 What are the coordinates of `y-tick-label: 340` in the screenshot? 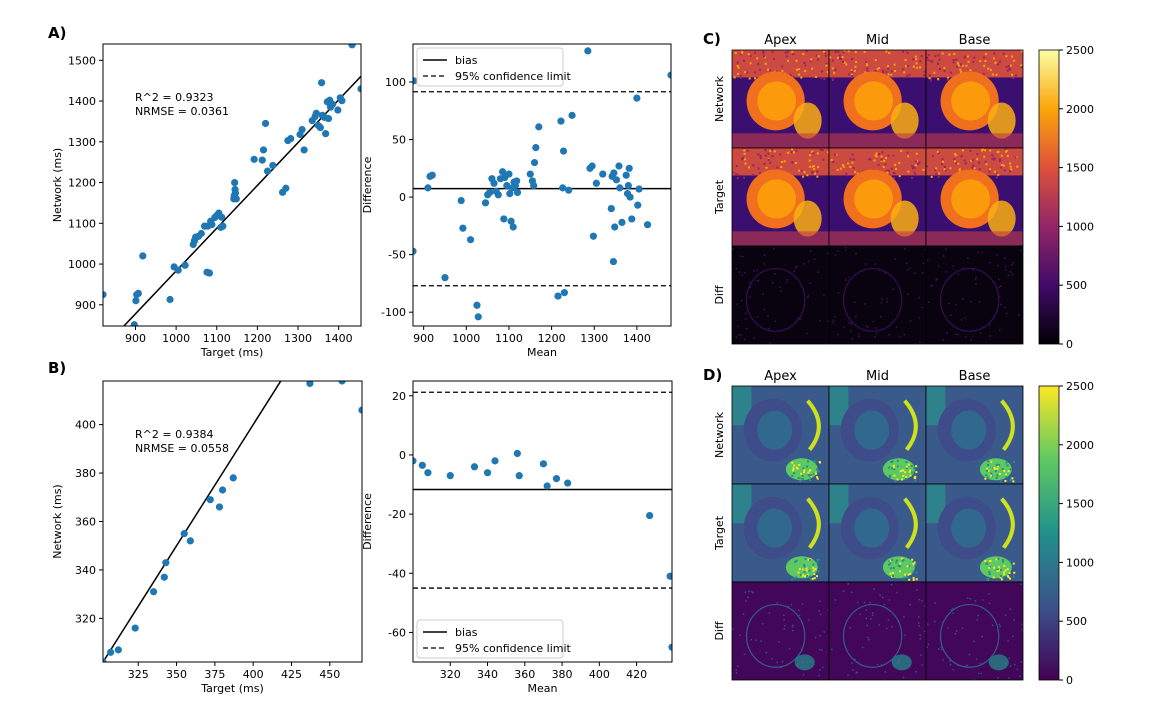 It's located at (85, 570).